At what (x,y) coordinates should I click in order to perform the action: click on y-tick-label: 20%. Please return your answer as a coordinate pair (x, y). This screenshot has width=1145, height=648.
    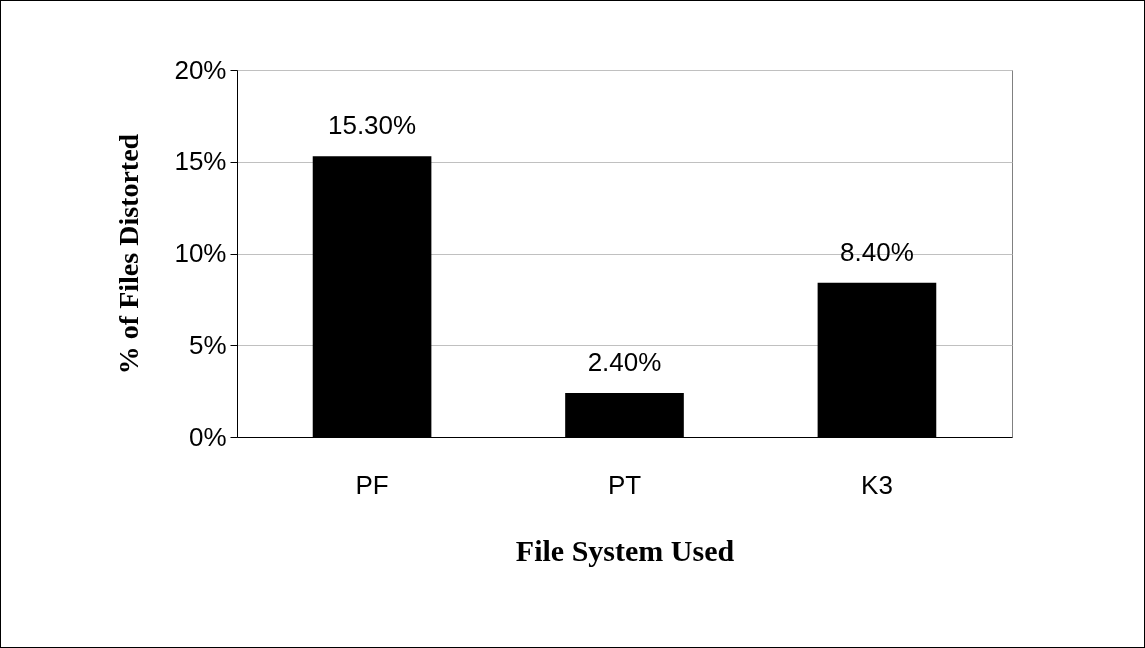
    Looking at the image, I should click on (200, 69).